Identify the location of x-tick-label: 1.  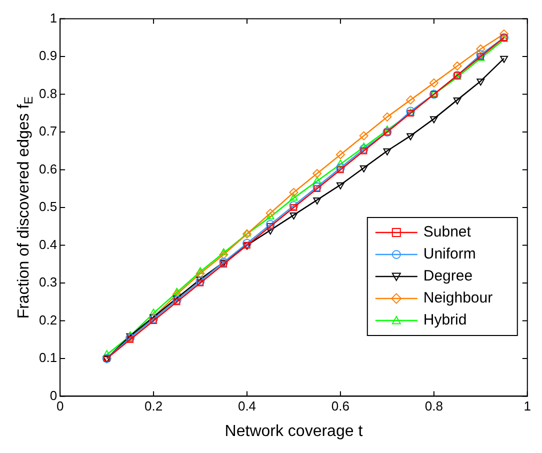
(527, 406).